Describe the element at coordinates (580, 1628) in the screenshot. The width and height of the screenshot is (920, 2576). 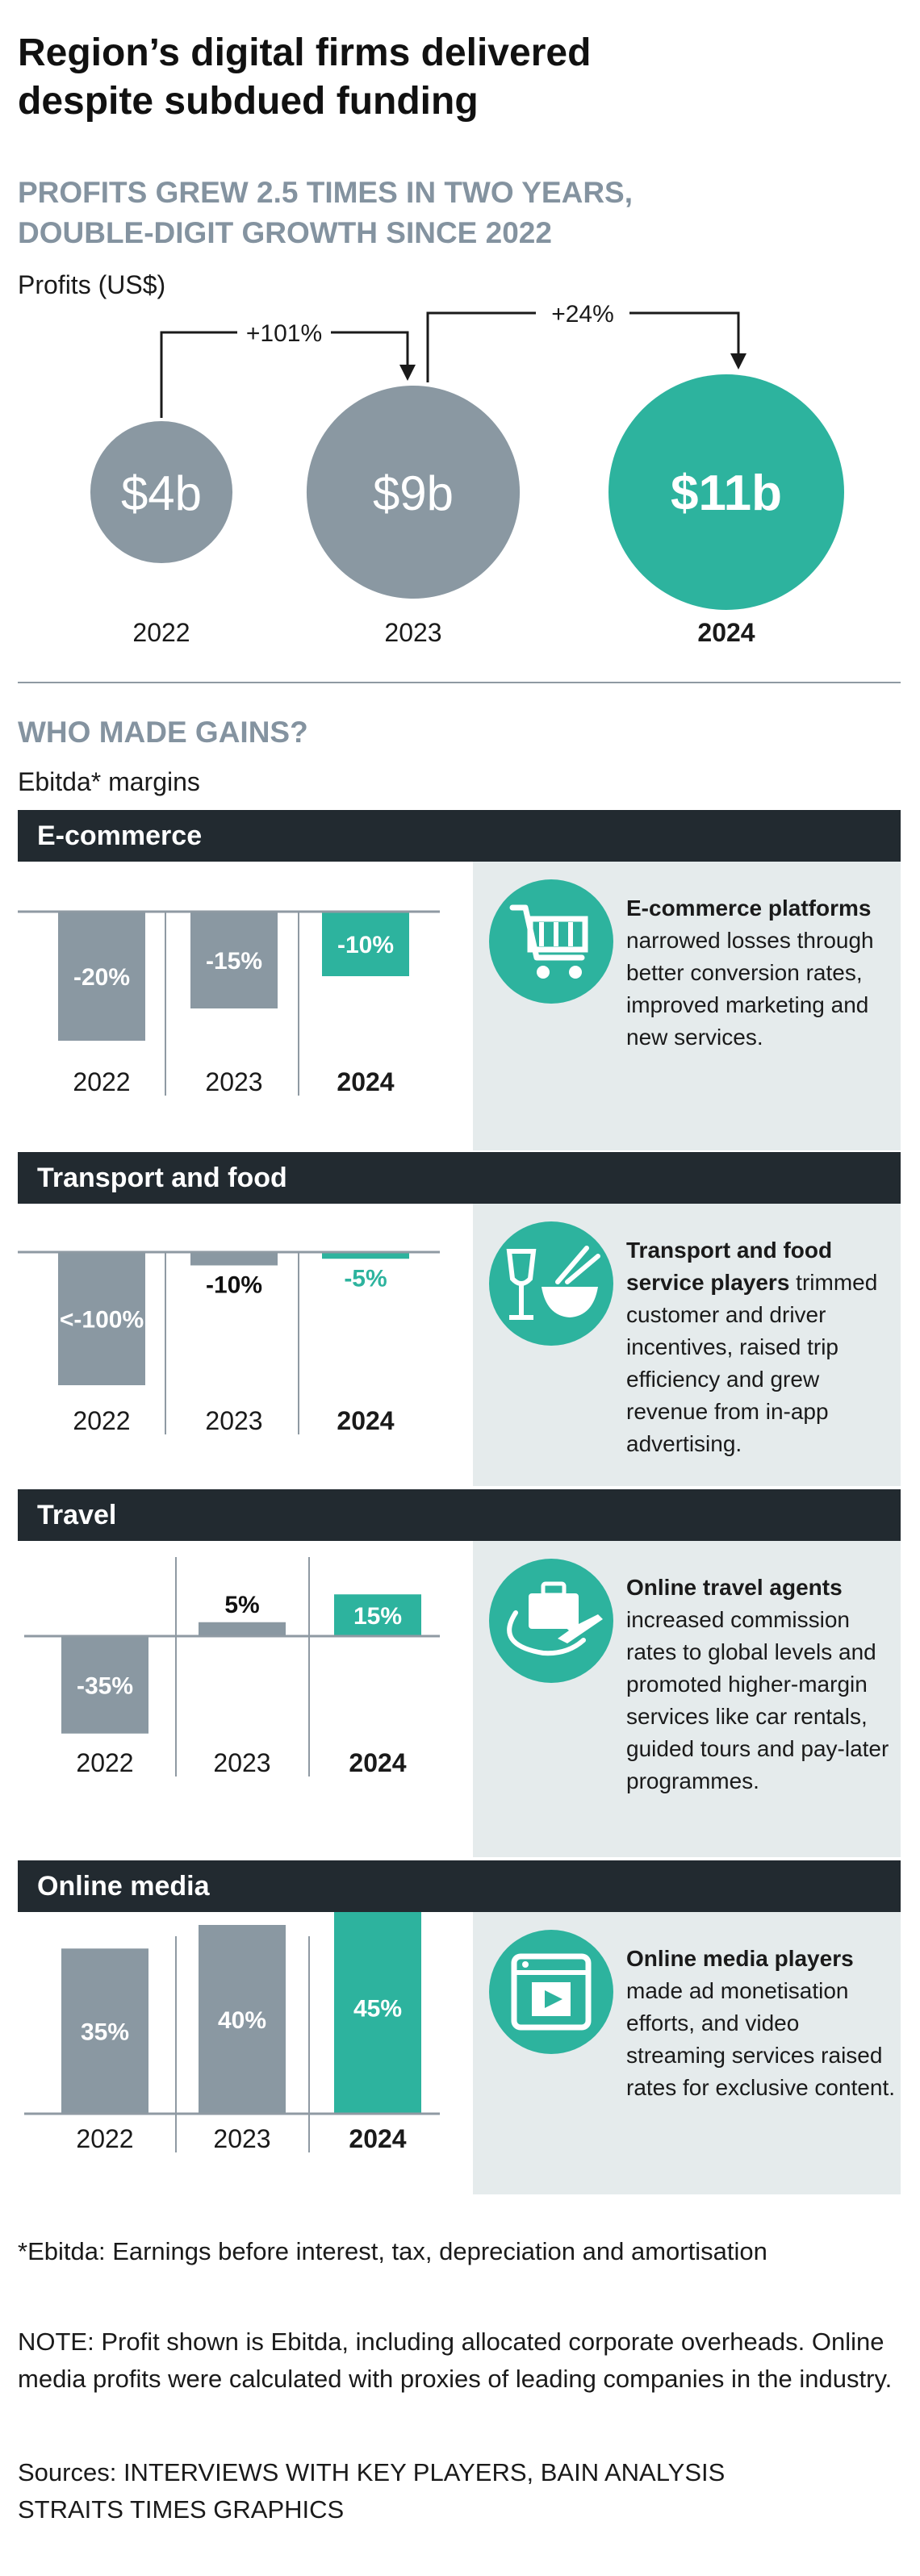
I see `plane` at that location.